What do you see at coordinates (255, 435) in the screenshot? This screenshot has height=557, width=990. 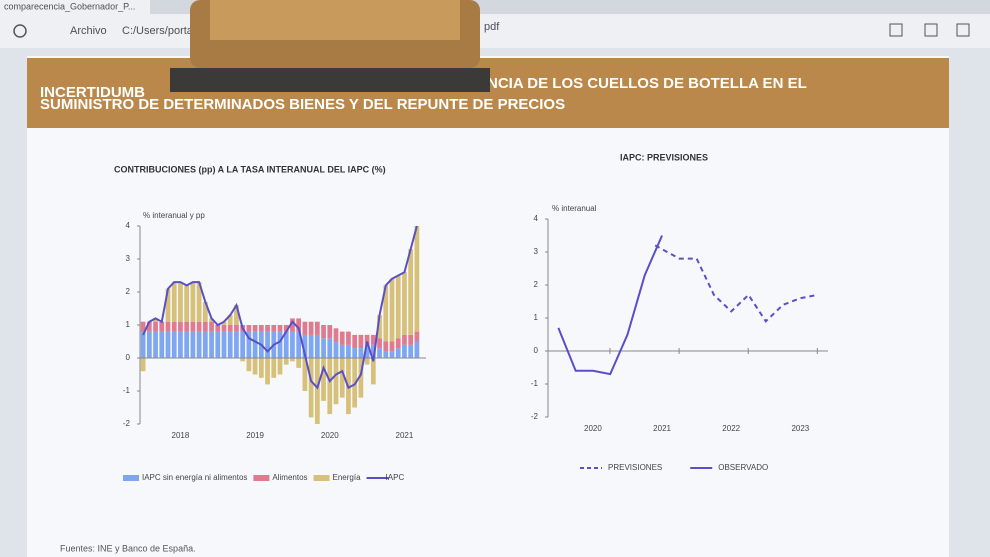 I see `x-tick-label: 2019` at bounding box center [255, 435].